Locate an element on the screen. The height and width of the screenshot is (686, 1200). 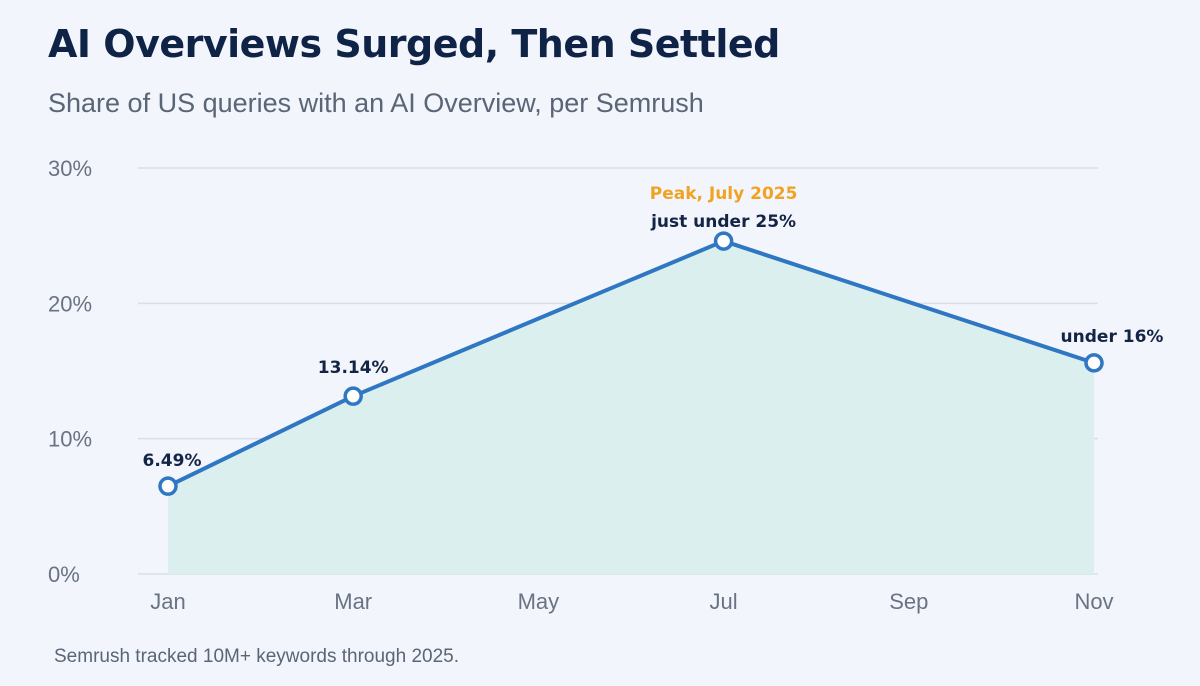
y-tick-label: 20% is located at coordinates (70, 303).